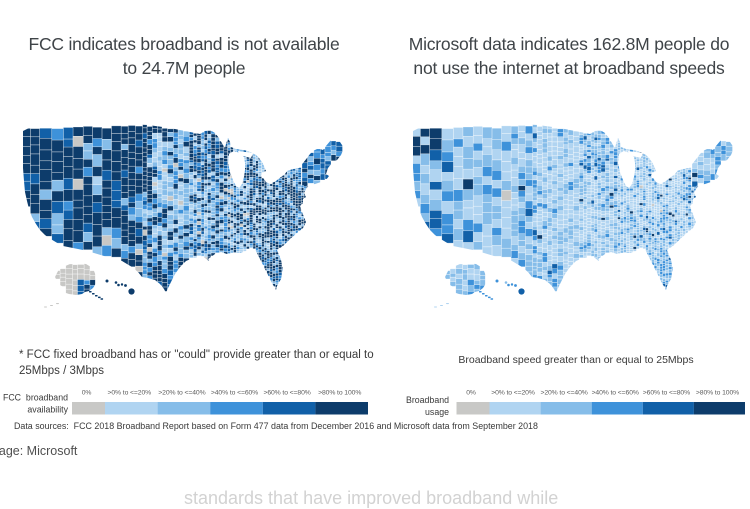 The height and width of the screenshot is (509, 750). I want to click on svg-text: usage, so click(437, 412).